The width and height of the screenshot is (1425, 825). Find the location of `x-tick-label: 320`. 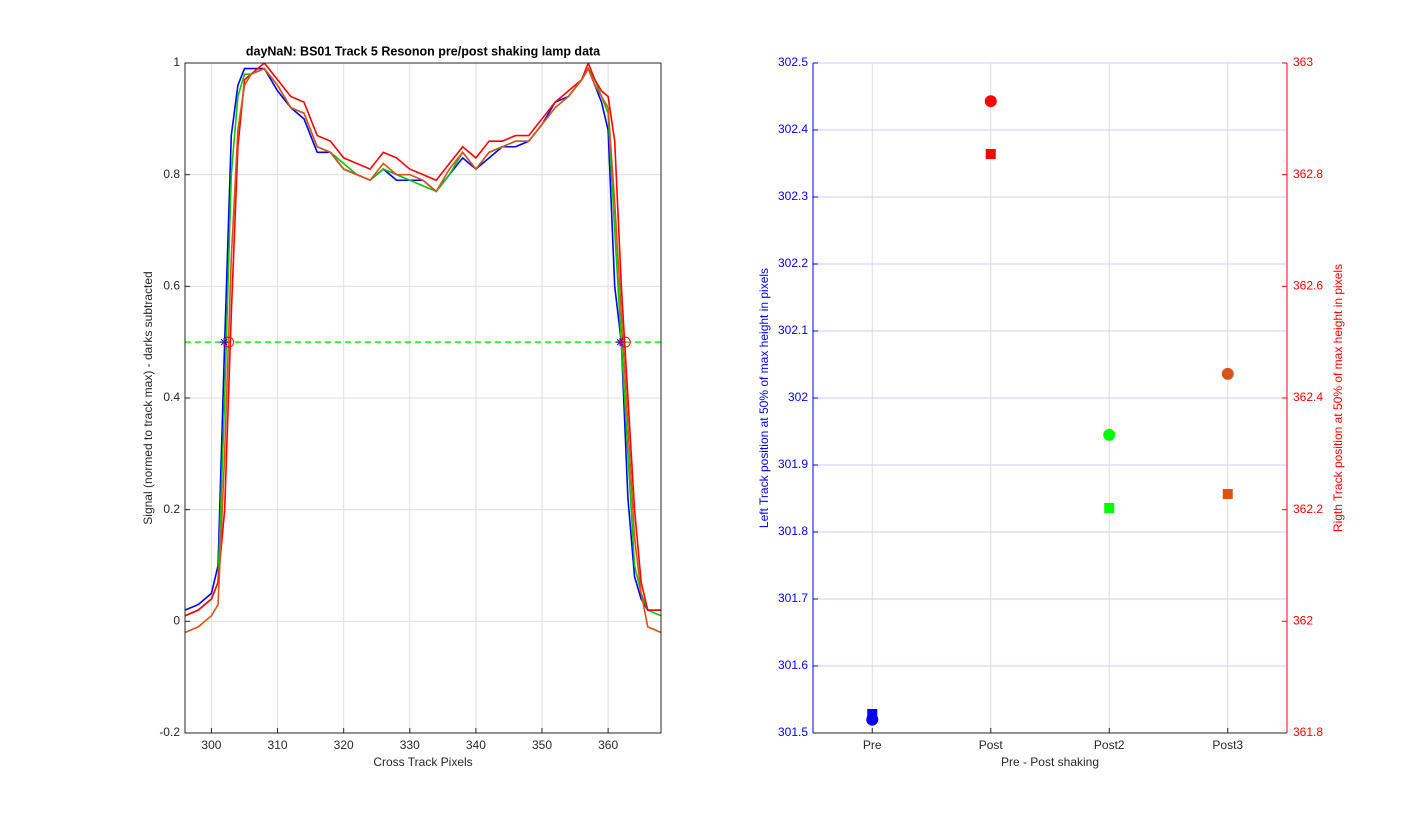

x-tick-label: 320 is located at coordinates (344, 745).